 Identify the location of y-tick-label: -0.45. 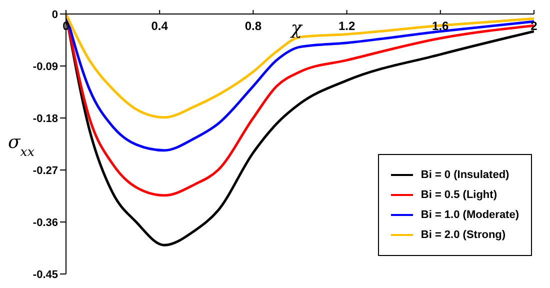
(45, 274).